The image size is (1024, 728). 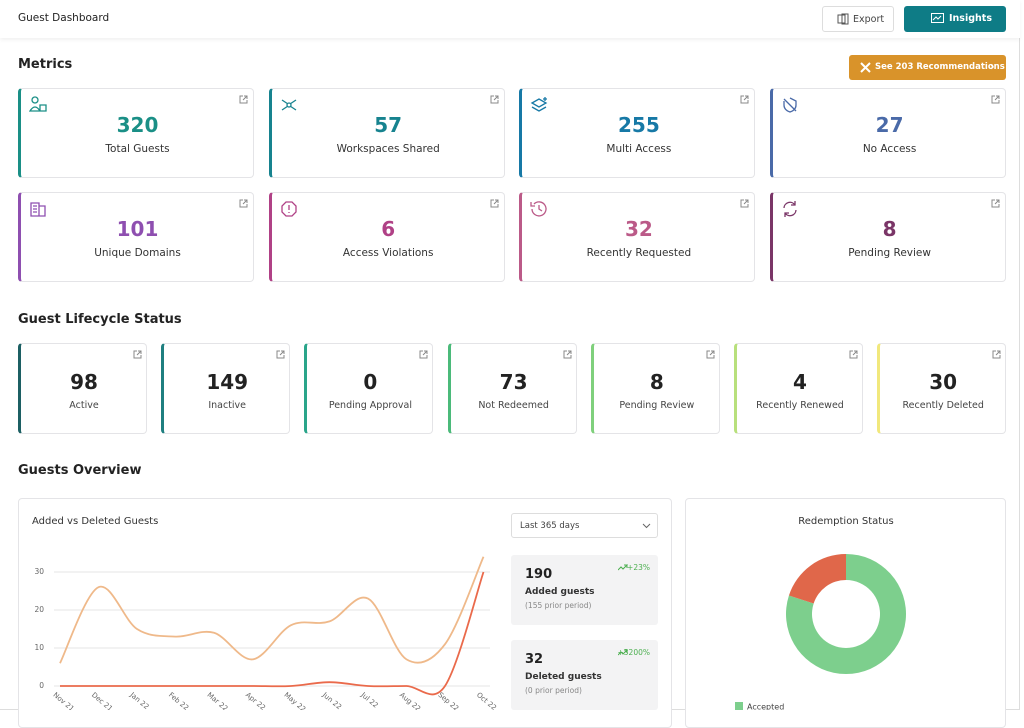 What do you see at coordinates (657, 405) in the screenshot?
I see `lifecycle-label: Pending Review` at bounding box center [657, 405].